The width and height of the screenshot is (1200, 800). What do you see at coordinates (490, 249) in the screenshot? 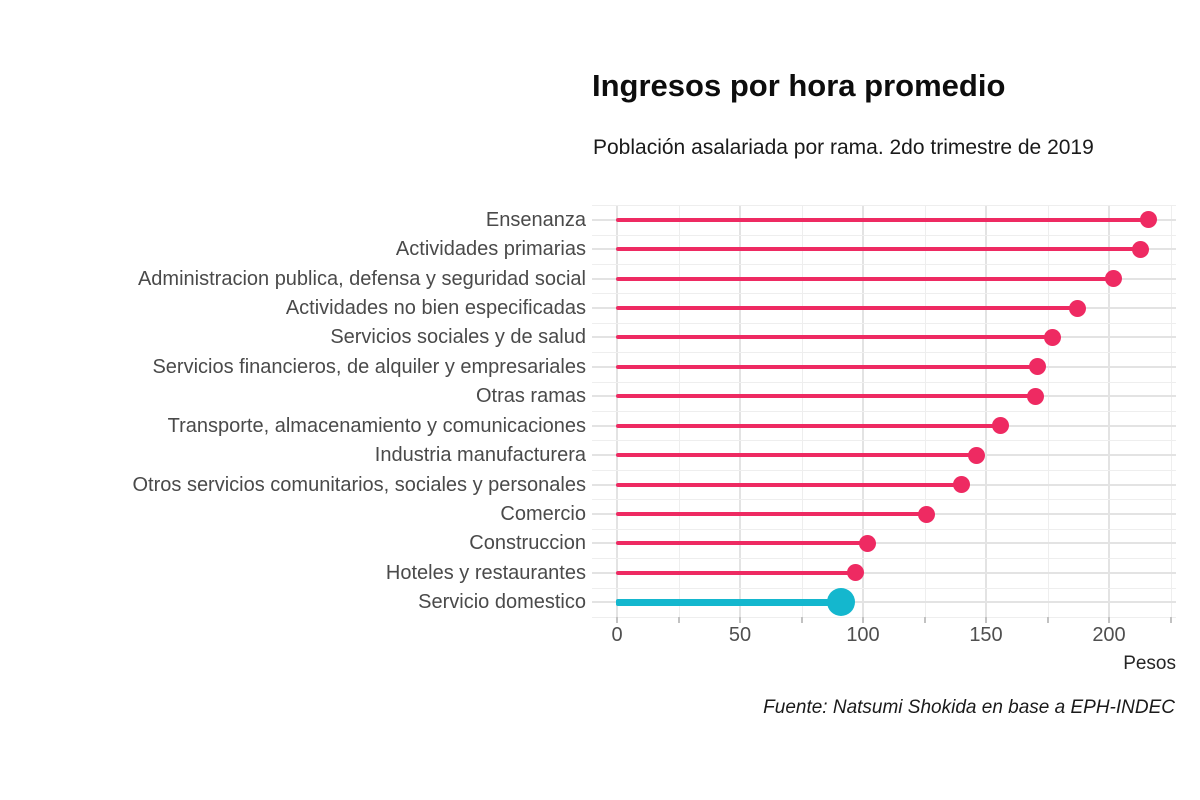
I see `category-label: Actividades primarias` at bounding box center [490, 249].